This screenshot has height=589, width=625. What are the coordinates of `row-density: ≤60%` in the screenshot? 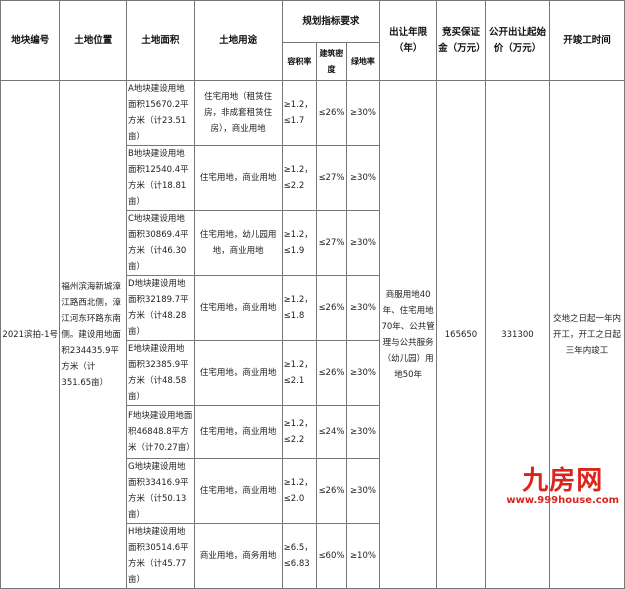 It's located at (331, 556).